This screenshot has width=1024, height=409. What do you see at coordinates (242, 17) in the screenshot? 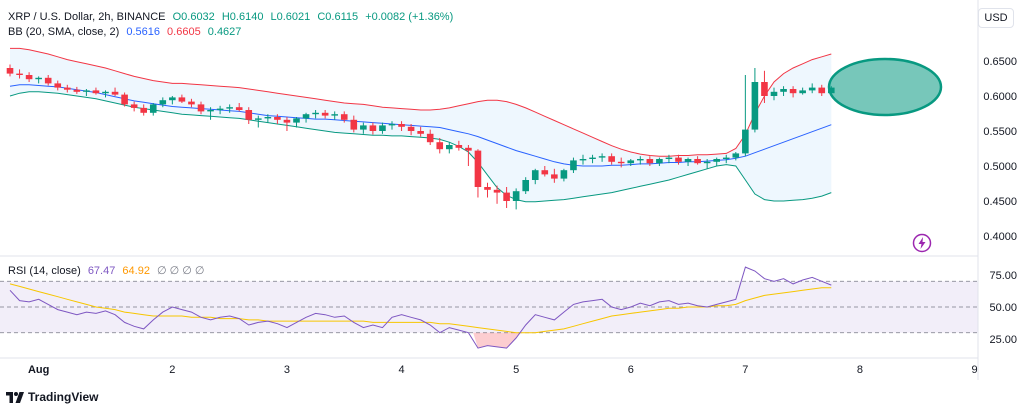
I see `high-value: H0.6140` at bounding box center [242, 17].